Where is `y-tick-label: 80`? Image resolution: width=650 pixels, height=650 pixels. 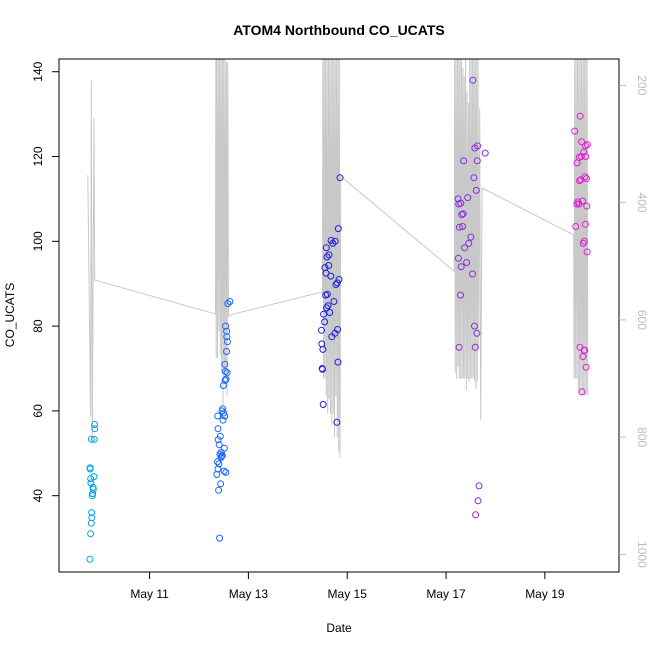 y-tick-label: 80 is located at coordinates (38, 326).